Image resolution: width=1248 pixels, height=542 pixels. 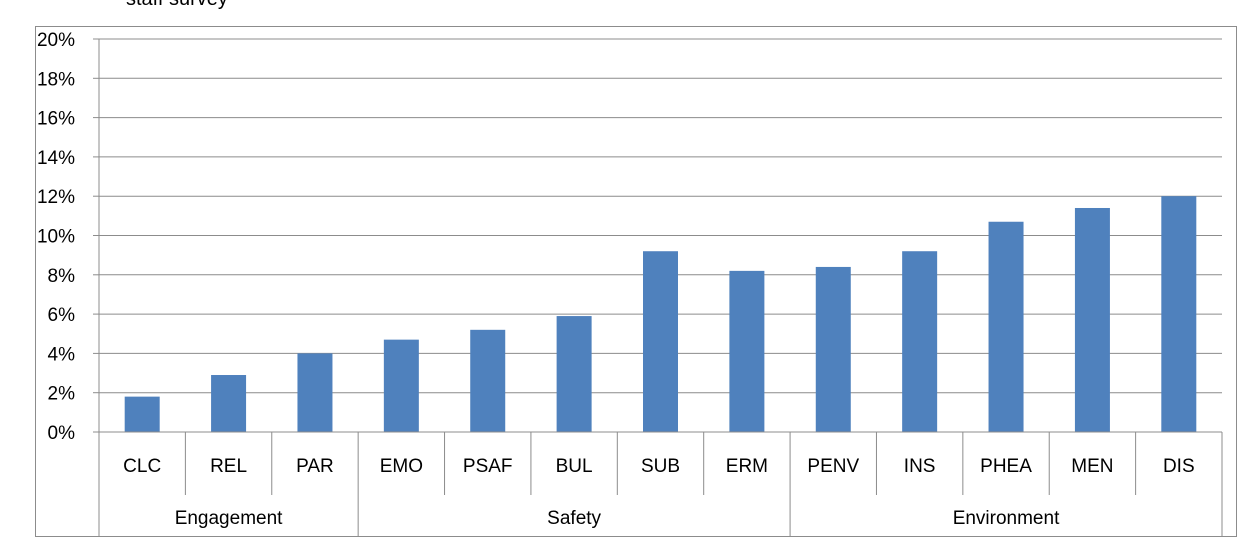 What do you see at coordinates (1006, 326) in the screenshot?
I see `bar-phea` at bounding box center [1006, 326].